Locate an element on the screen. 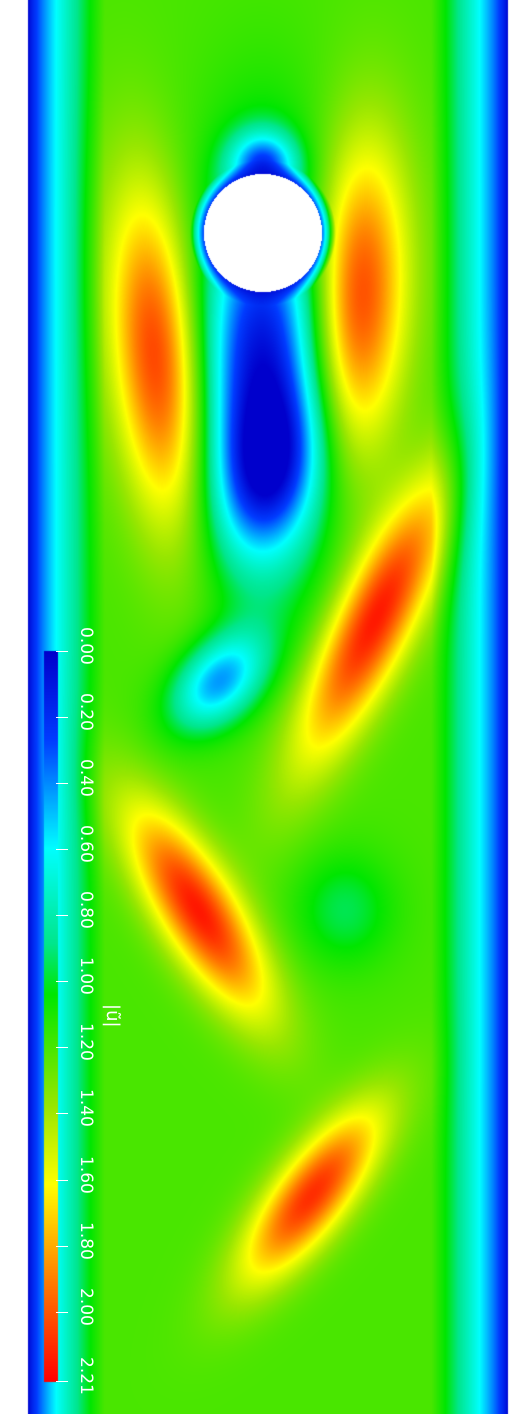 Image resolution: width=531 pixels, height=1414 pixels. colorbar-tick-label: 0.80 is located at coordinates (86, 910).